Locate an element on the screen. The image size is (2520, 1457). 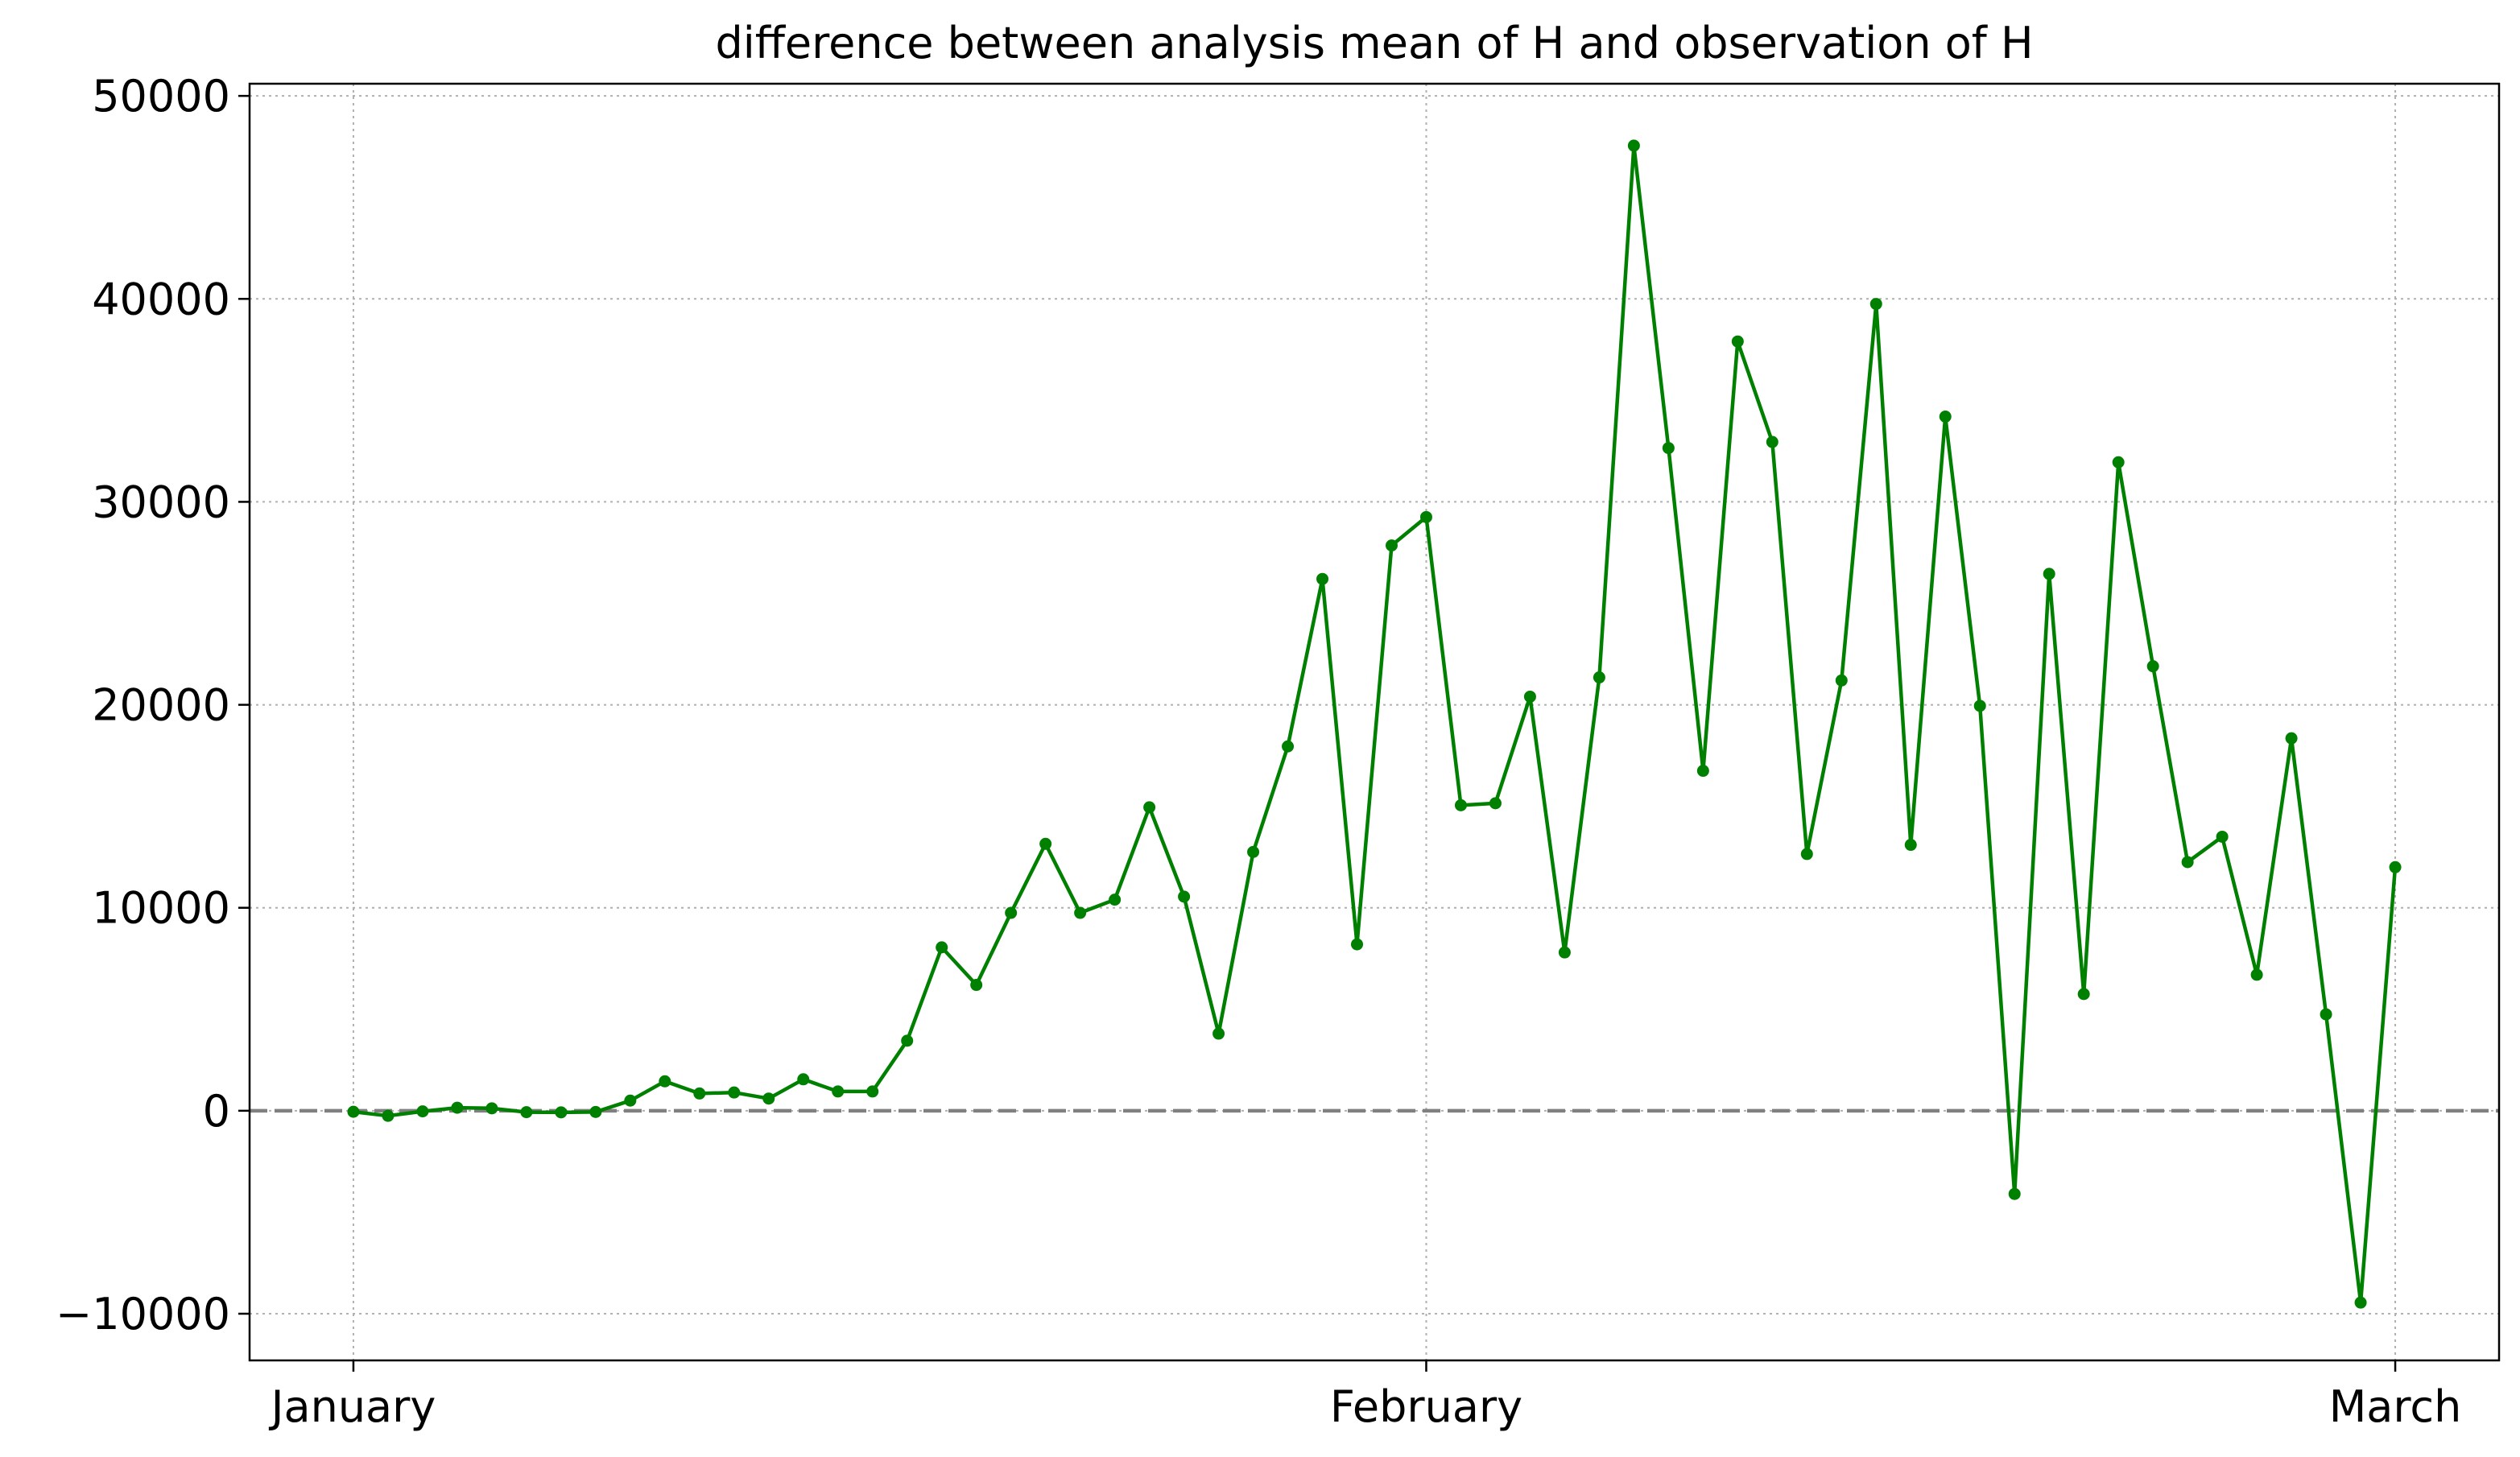
data-point: Jan 29: 26200 is located at coordinates (1322, 578).